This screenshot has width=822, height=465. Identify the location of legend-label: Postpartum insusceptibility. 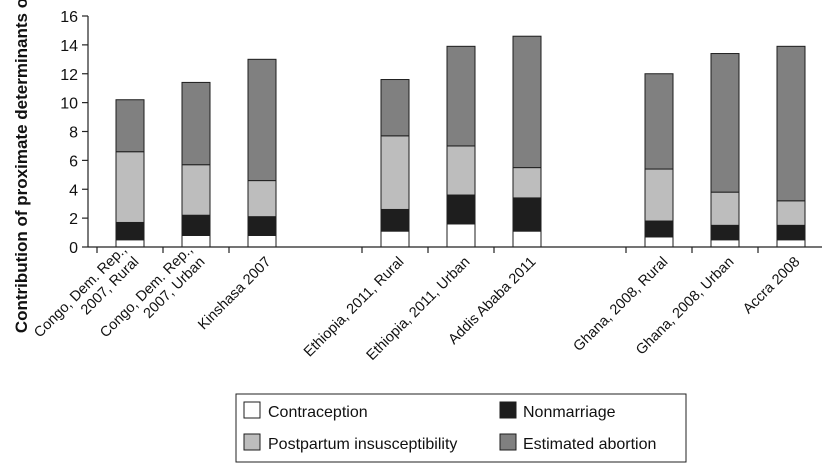
(362, 444).